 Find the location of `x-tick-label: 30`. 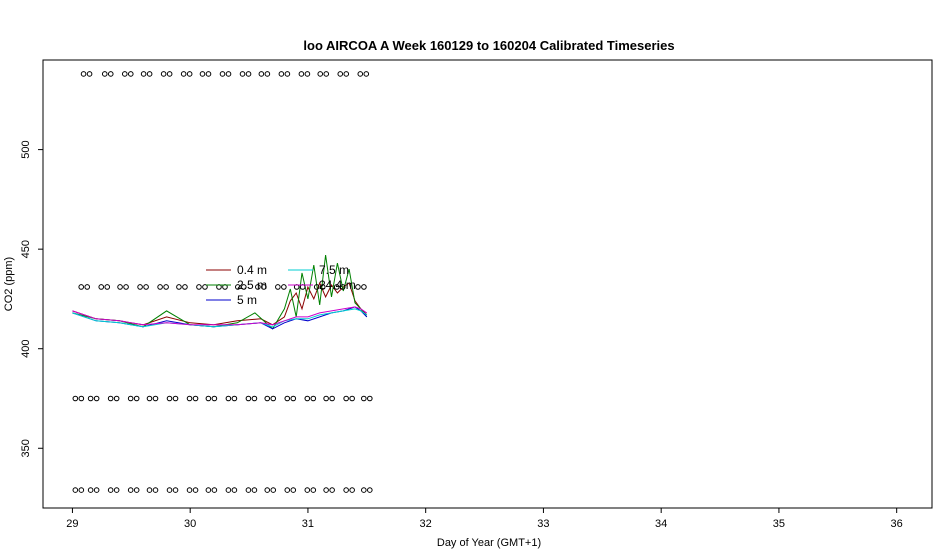

x-tick-label: 30 is located at coordinates (190, 524).